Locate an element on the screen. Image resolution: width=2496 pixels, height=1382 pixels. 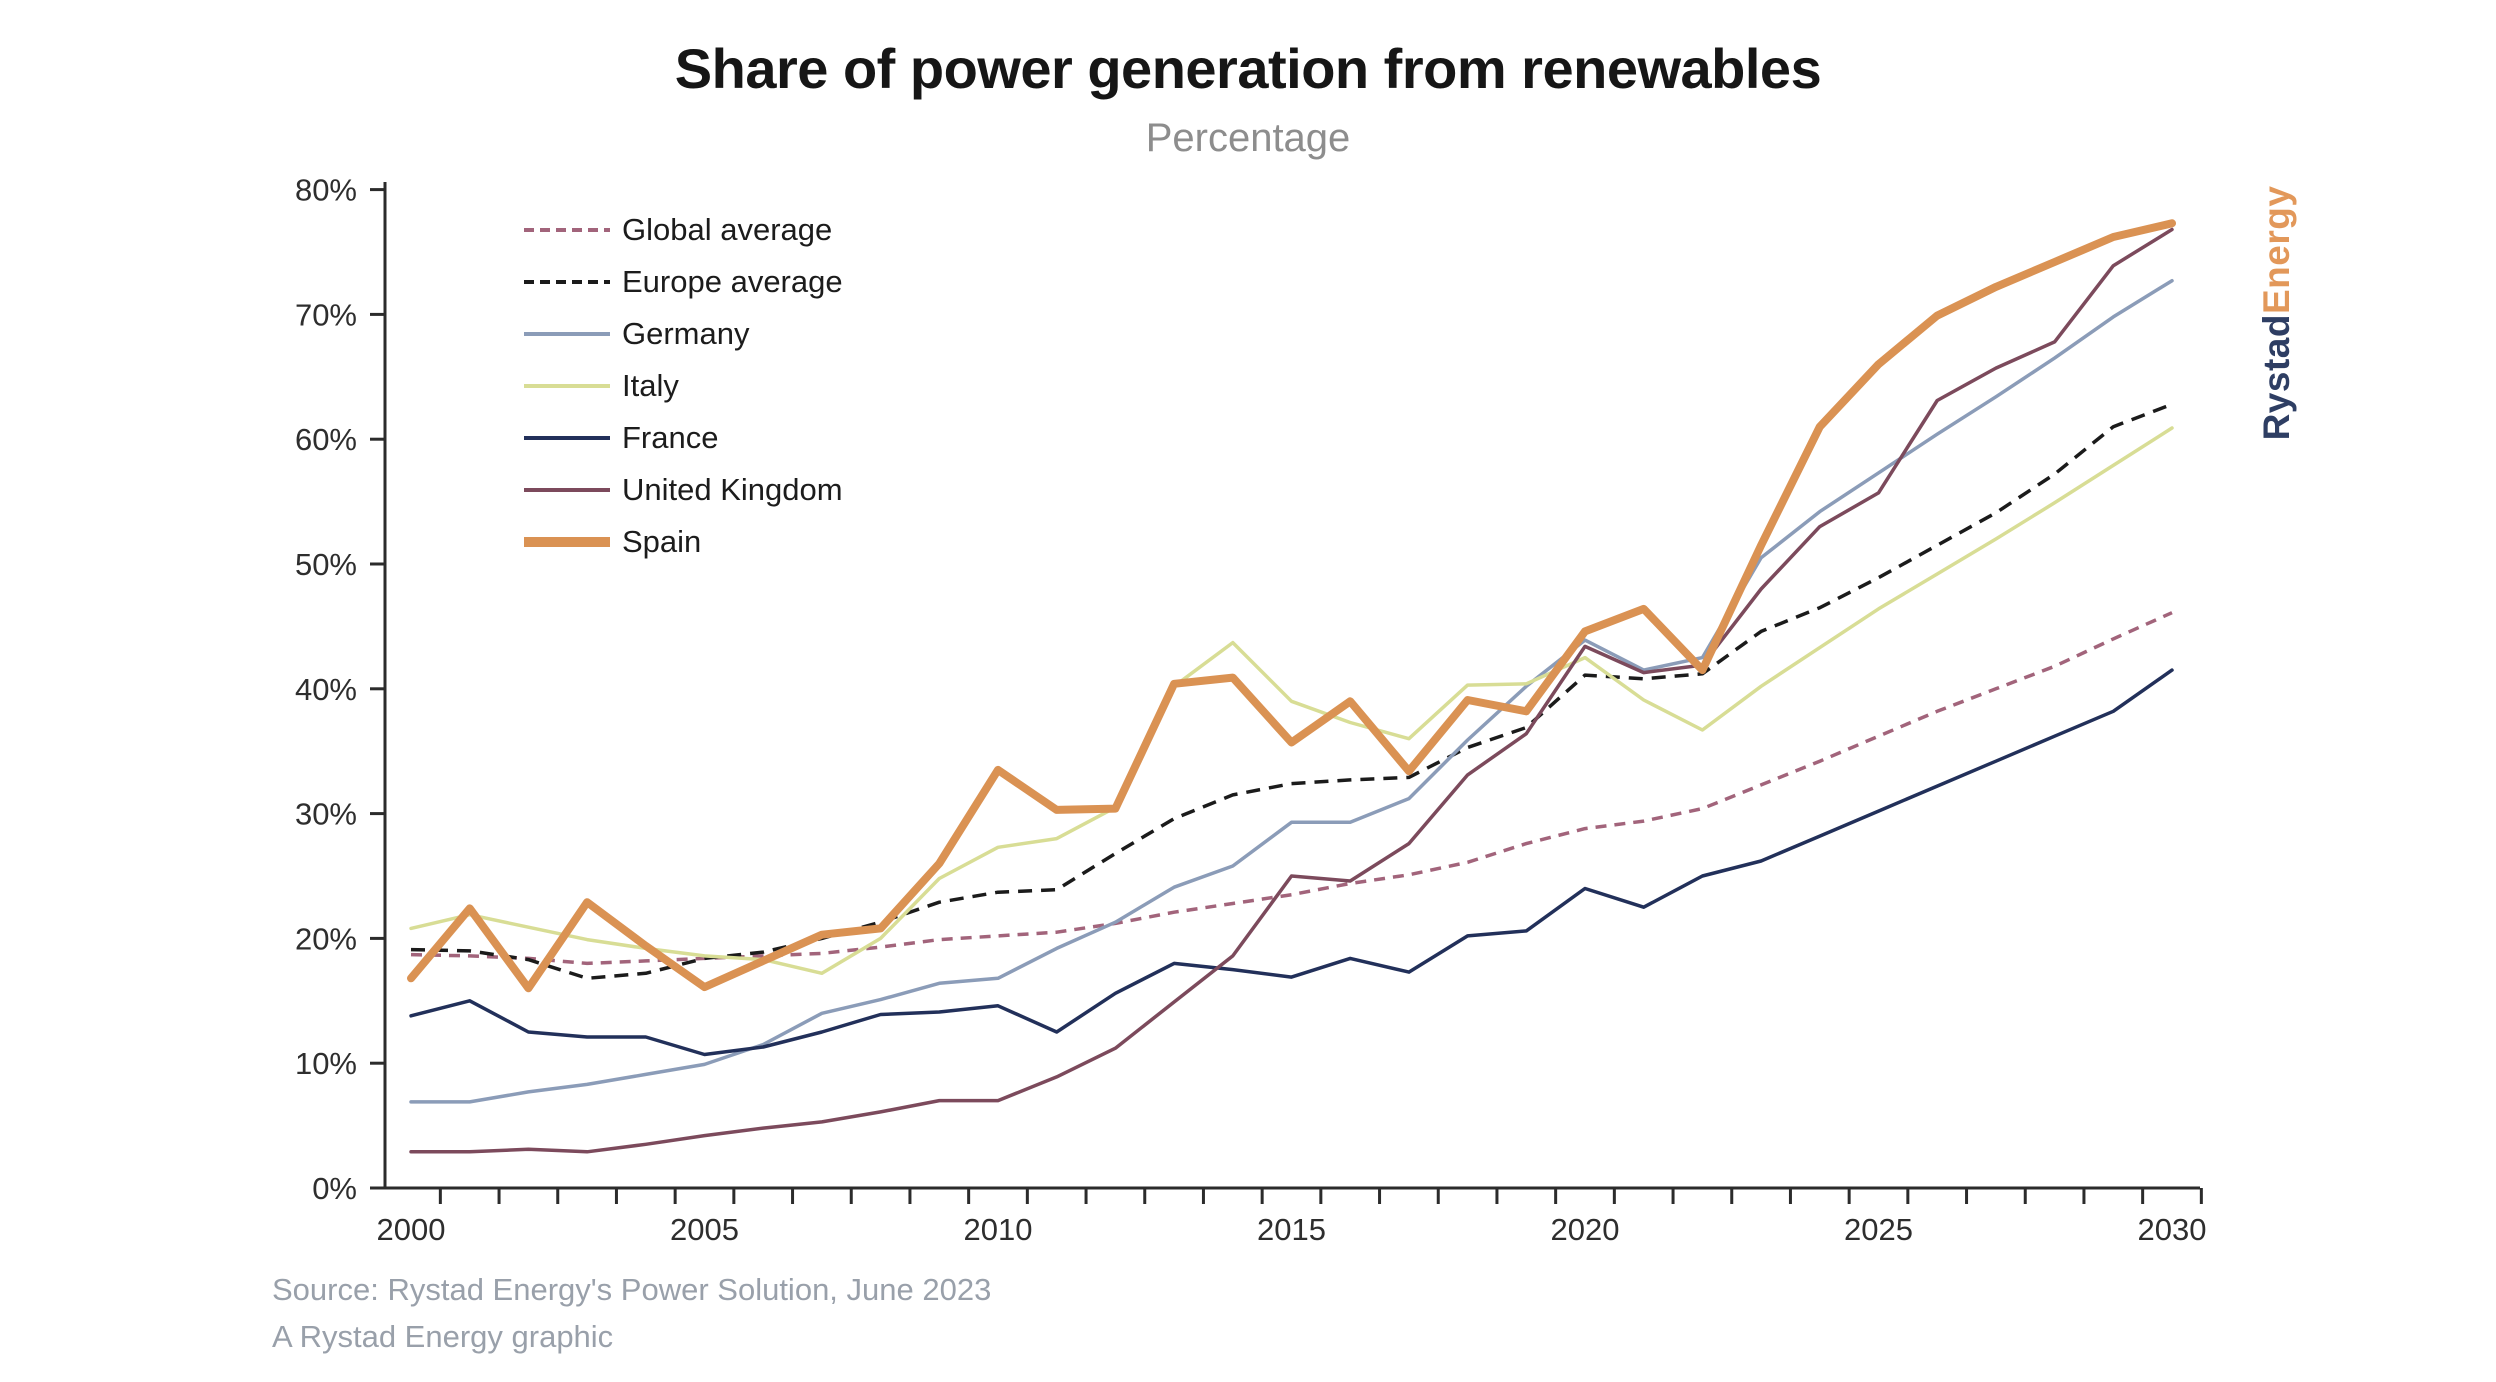
y-axis-label: 60% is located at coordinates (326, 439).